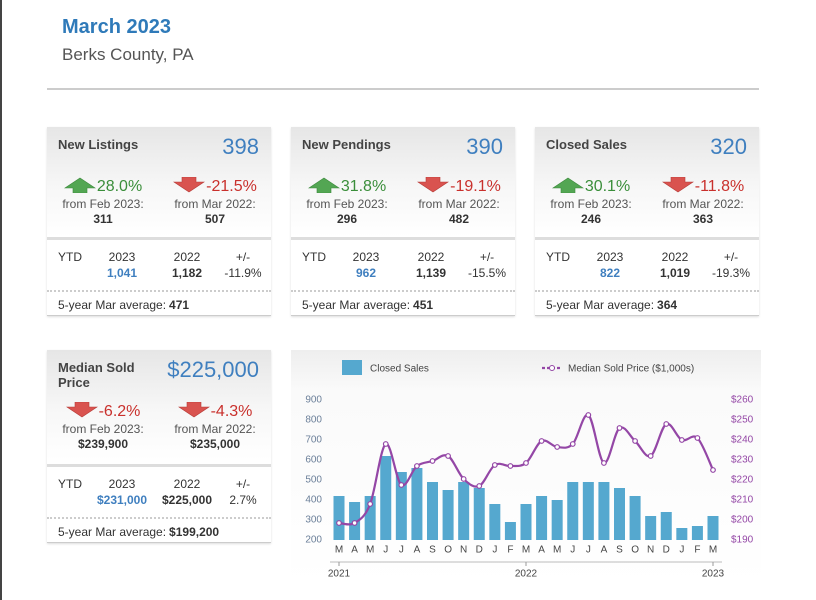 The image size is (816, 600). I want to click on change-row: 28.0%, so click(103, 187).